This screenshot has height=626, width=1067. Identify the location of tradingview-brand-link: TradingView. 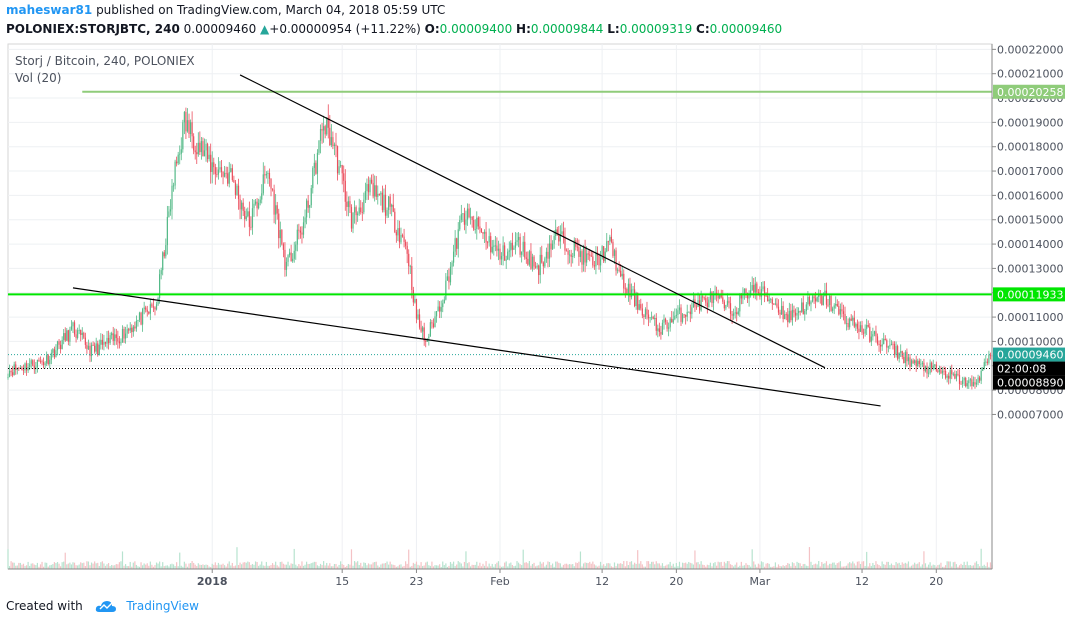
(162, 606).